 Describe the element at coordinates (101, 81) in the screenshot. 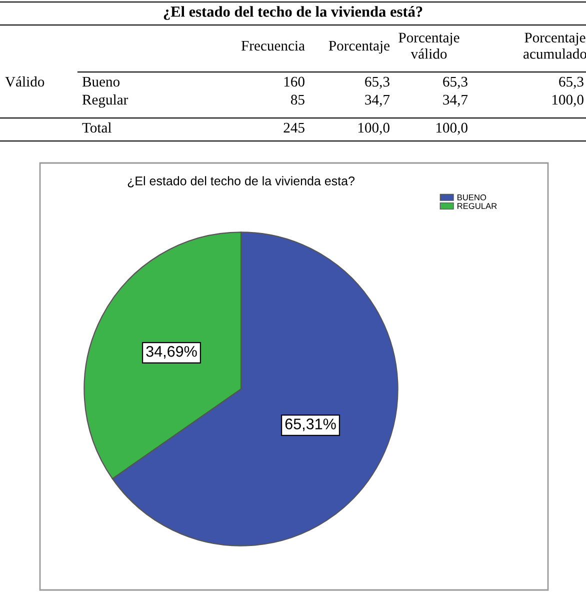

I see `text: Bueno` at that location.